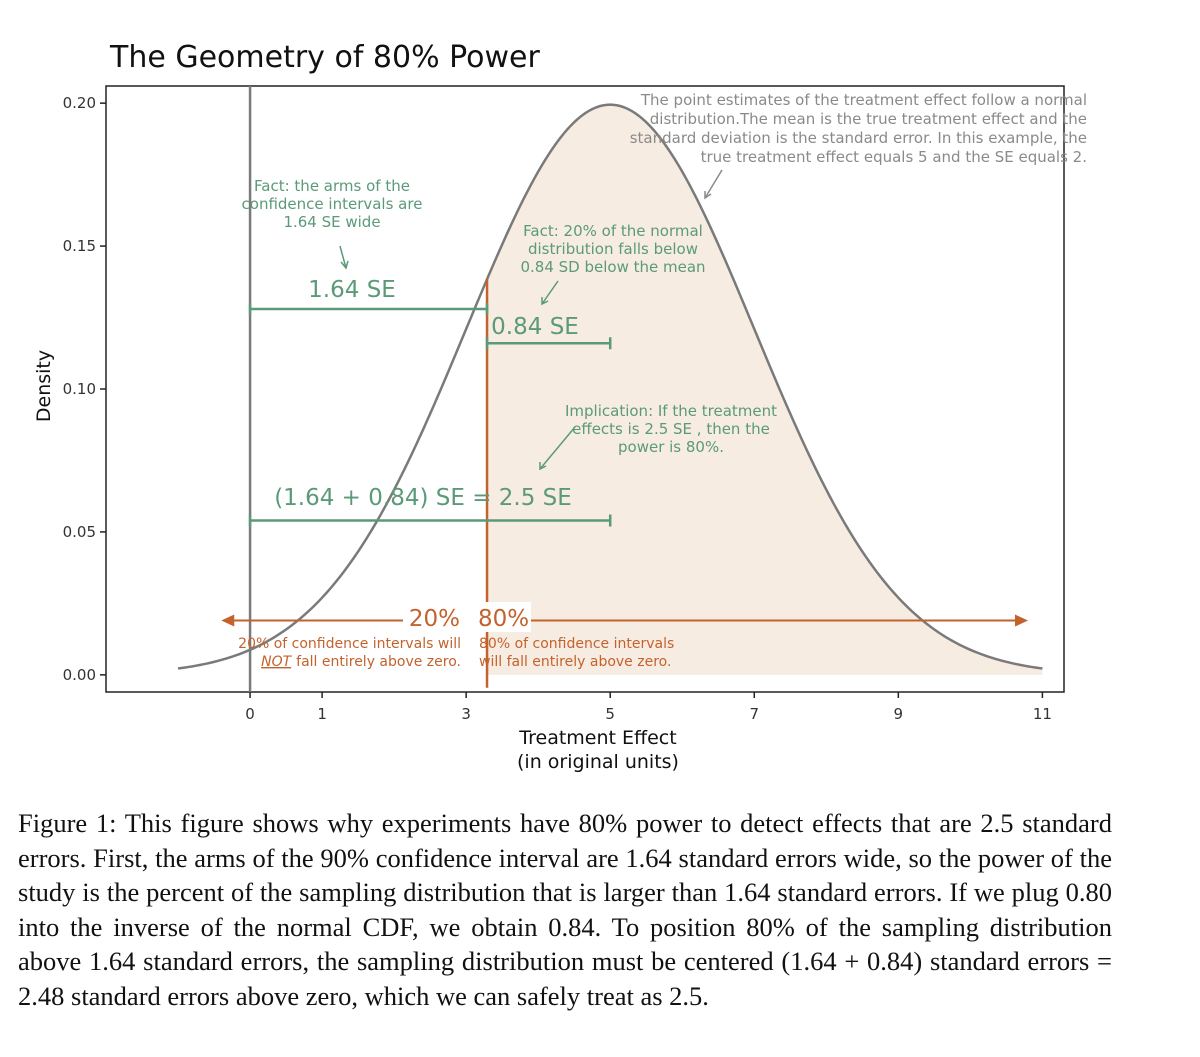 The image size is (1200, 1057). Describe the element at coordinates (576, 644) in the screenshot. I see `note-right-line: 80% of confidence intervals` at that location.